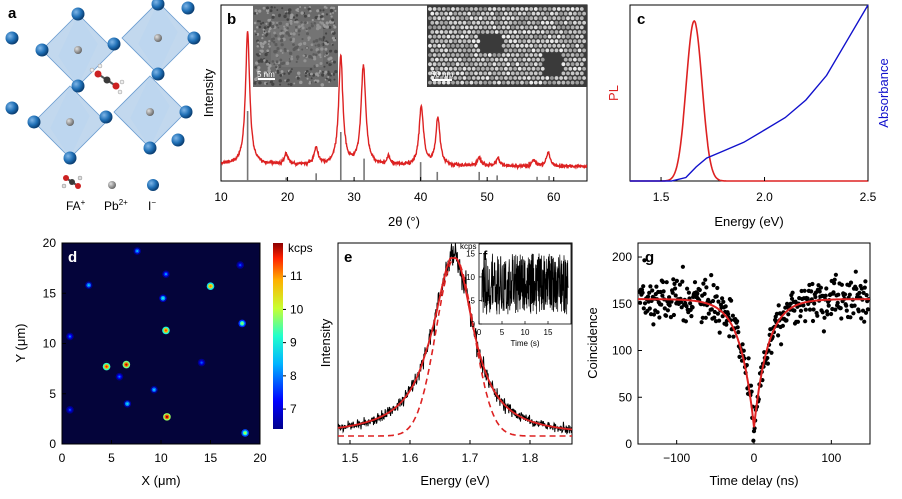  Describe the element at coordinates (473, 300) in the screenshot. I see `y-tick-label: 5` at that location.